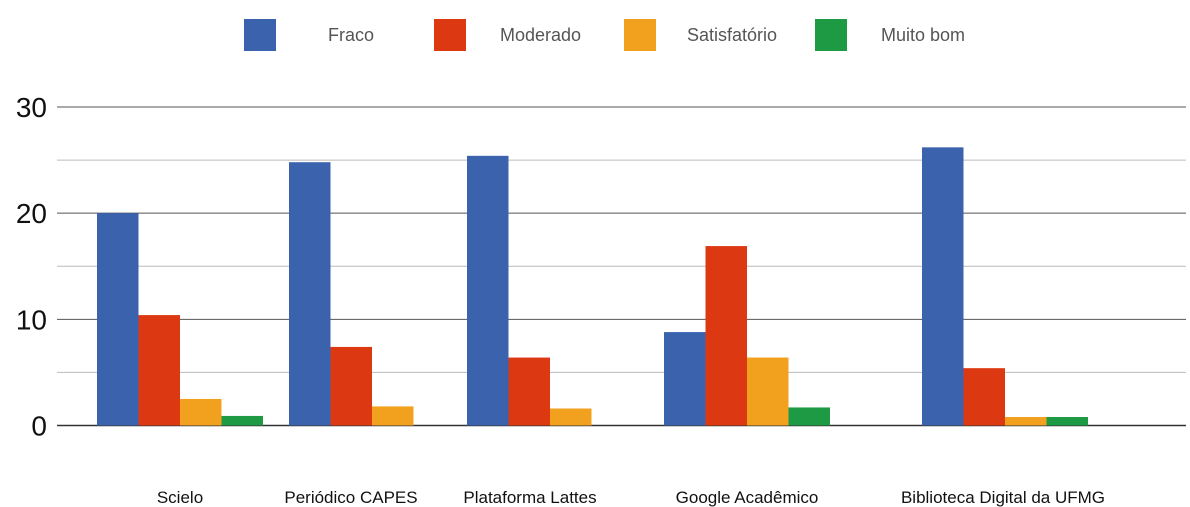 This screenshot has width=1190, height=507. Describe the element at coordinates (595, 35) in the screenshot. I see `chart-legend: Fraco Moderado Satisfatório Muito bom` at that location.